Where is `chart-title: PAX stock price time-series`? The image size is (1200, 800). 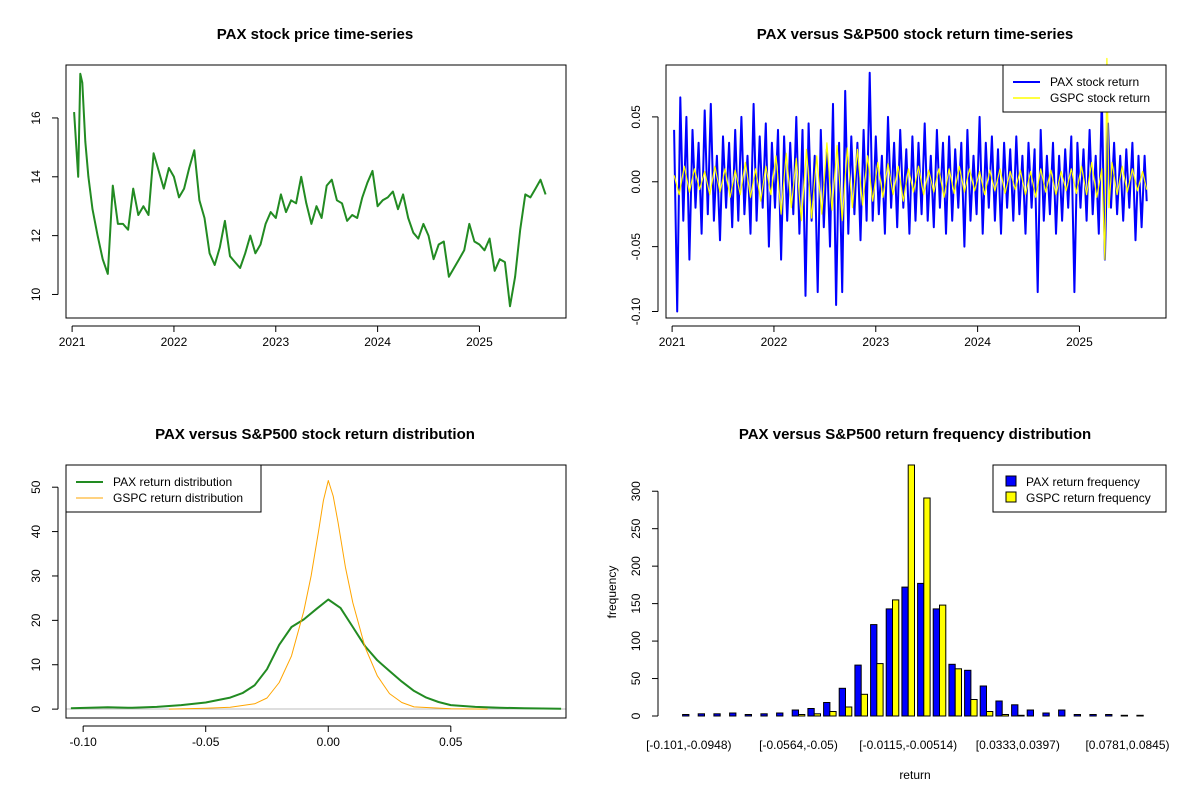
chart-title: PAX stock price time-series is located at coordinates (315, 34).